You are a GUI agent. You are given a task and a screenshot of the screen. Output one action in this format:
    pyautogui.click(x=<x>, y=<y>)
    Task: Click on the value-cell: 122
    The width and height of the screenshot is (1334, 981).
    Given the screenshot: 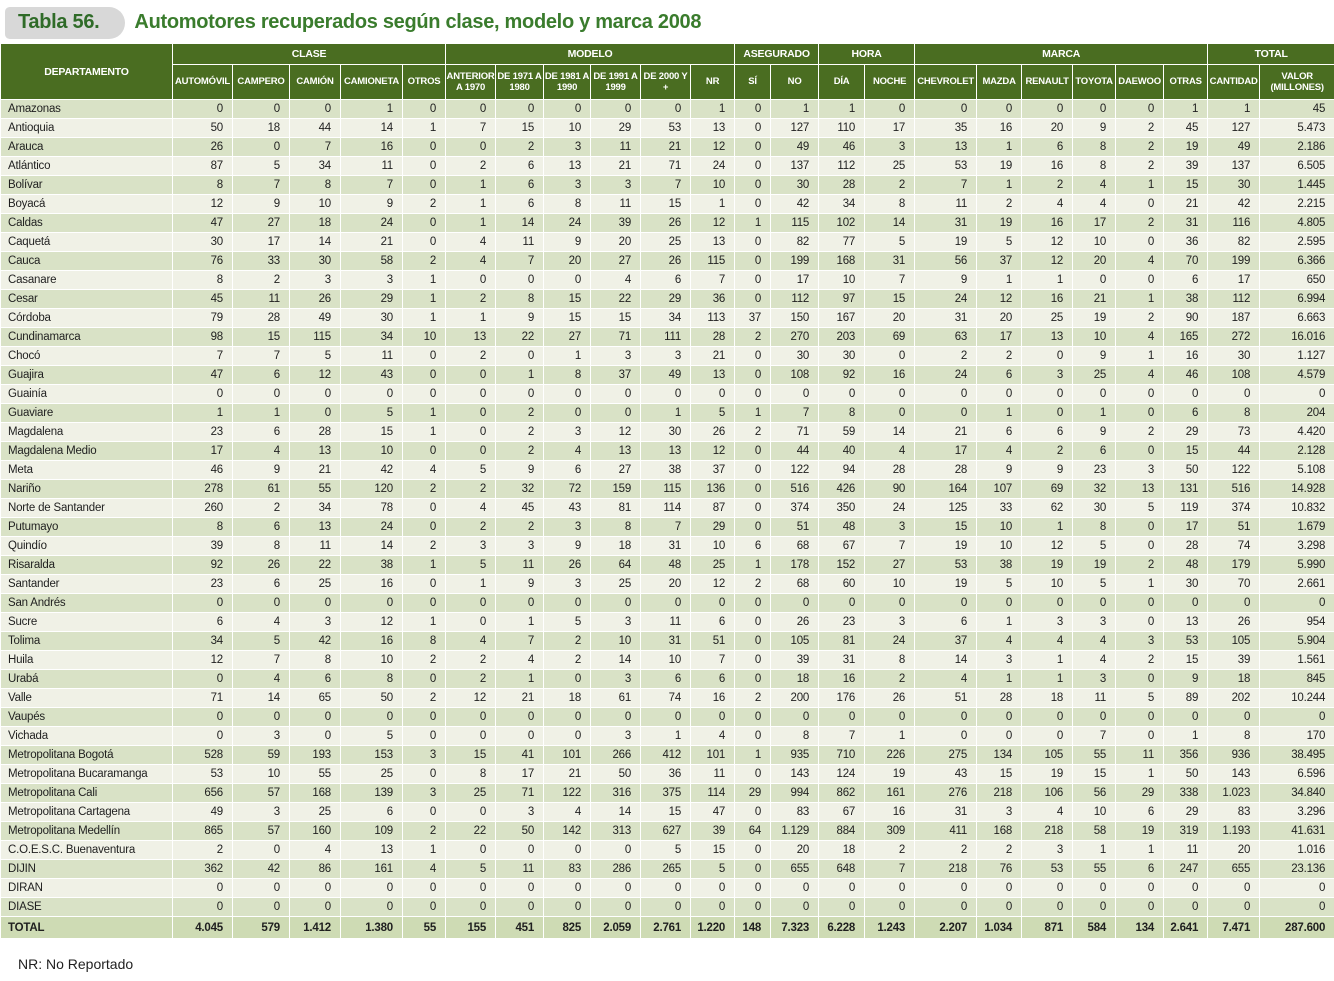 What is the action you would take?
    pyautogui.click(x=567, y=793)
    